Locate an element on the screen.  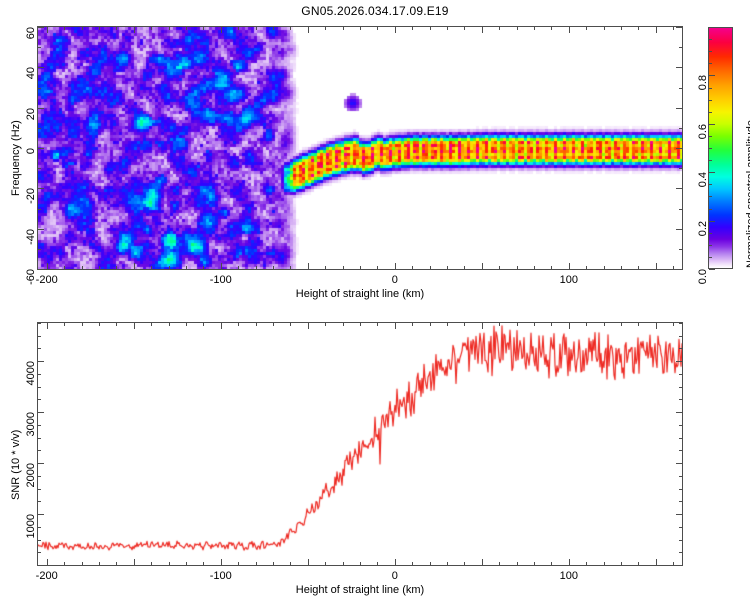
colorbar-gradient is located at coordinates (720, 148).